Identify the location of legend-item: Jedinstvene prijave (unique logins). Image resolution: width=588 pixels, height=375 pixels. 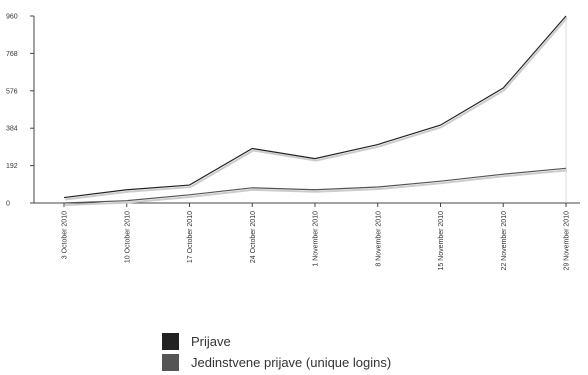
(276, 362).